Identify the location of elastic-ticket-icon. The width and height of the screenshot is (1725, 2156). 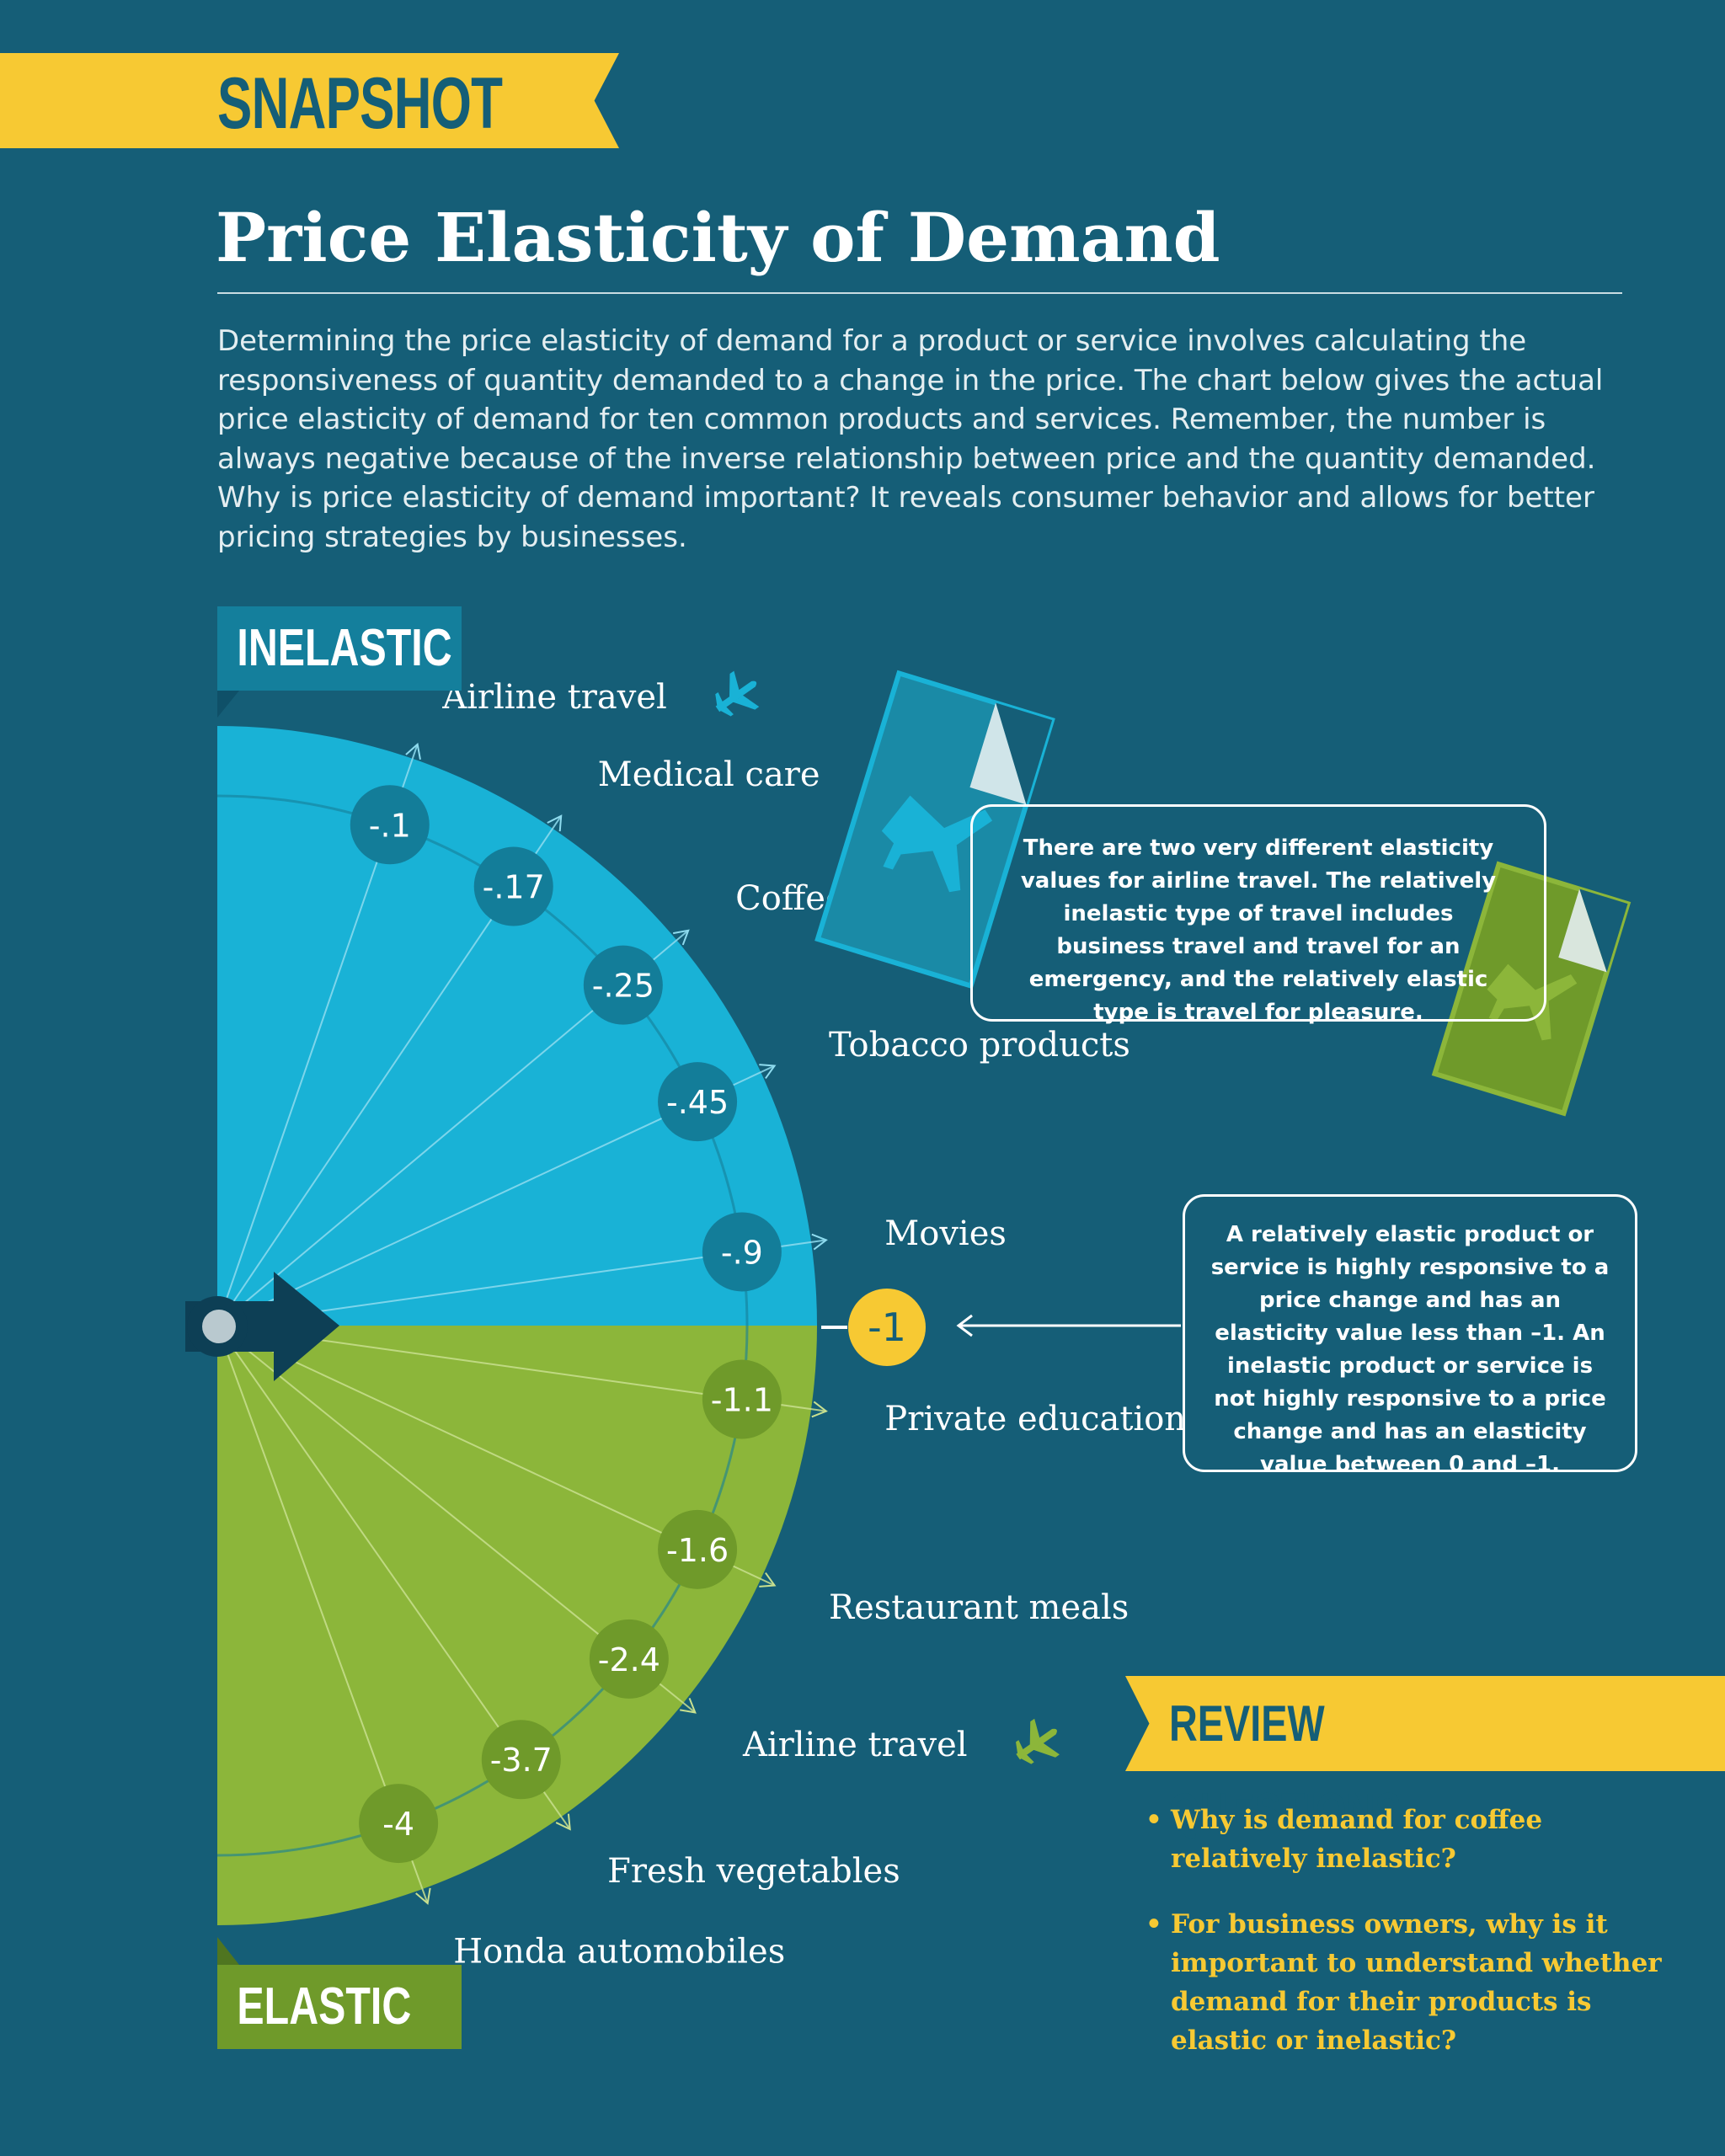
(1531, 989).